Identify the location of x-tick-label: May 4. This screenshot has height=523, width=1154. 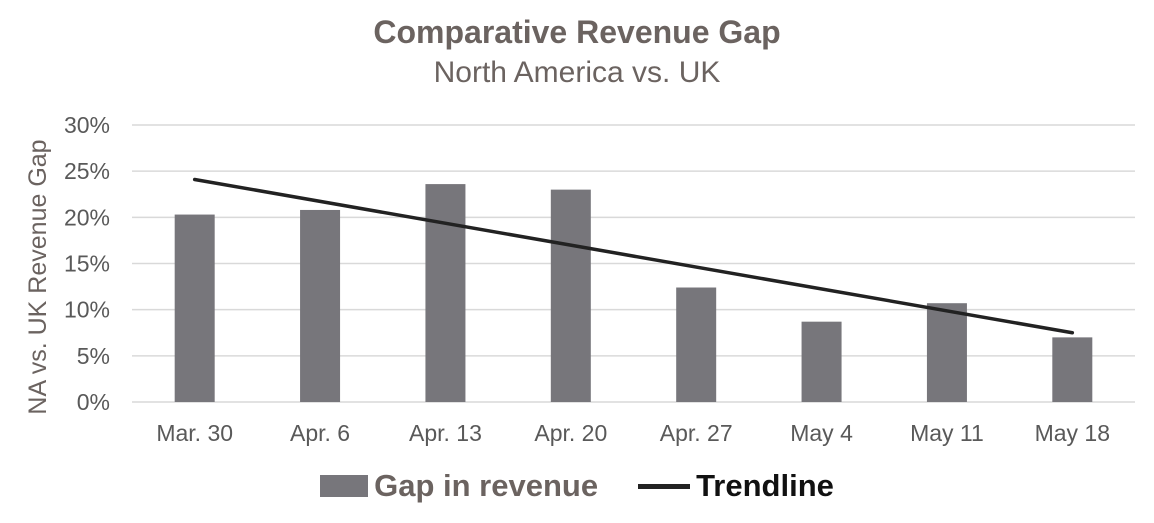
(821, 433).